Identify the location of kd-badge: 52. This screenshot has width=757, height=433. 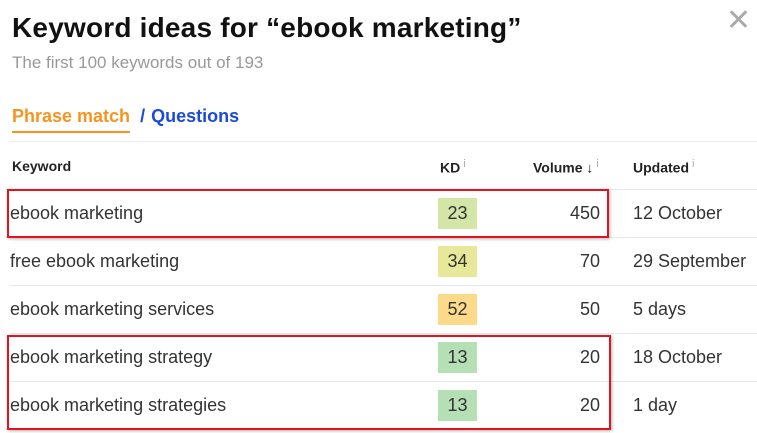
(457, 309).